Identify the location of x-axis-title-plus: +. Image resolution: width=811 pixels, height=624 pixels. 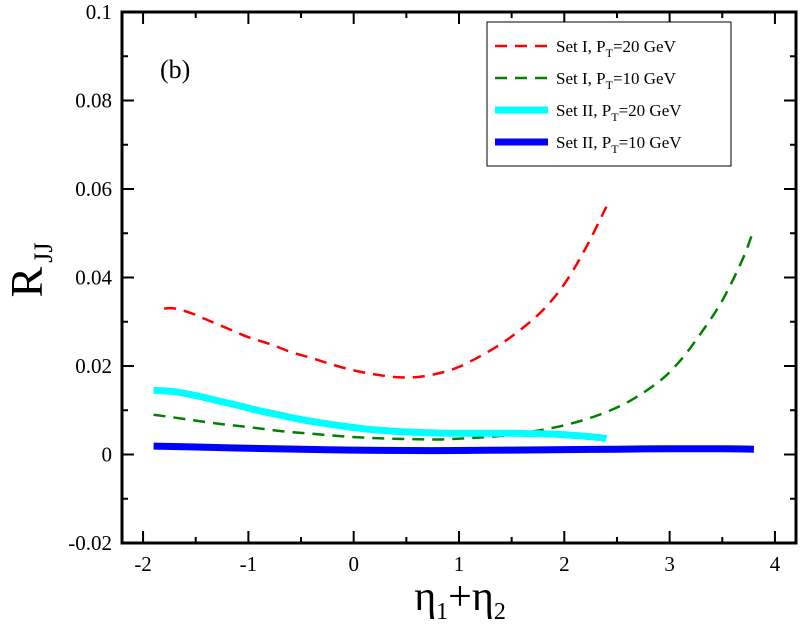
(460, 597).